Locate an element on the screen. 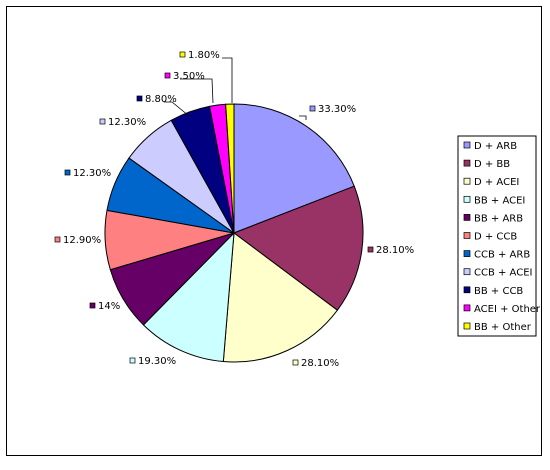 This screenshot has width=550, height=470. legend-label-6: CCB + ARB is located at coordinates (502, 255).